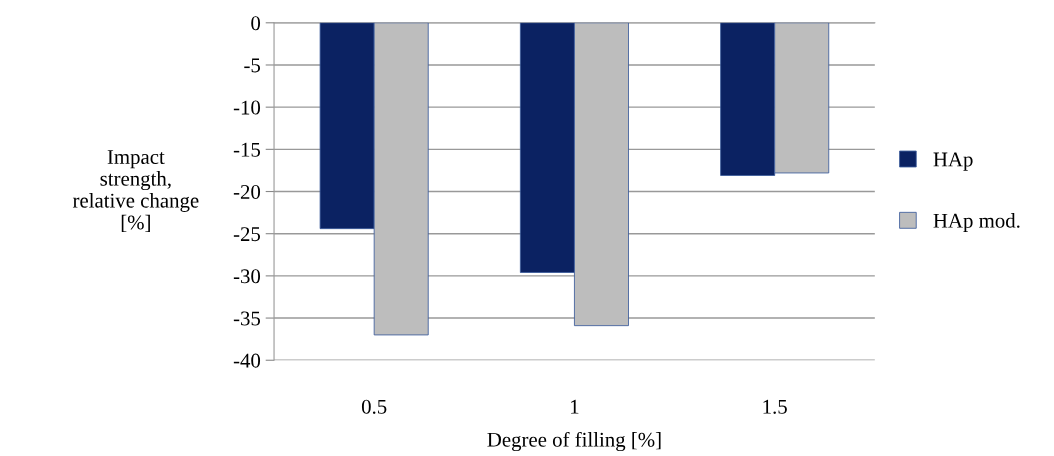 The width and height of the screenshot is (1054, 456). What do you see at coordinates (574, 441) in the screenshot?
I see `x-axis-title: Degree of filling [%]` at bounding box center [574, 441].